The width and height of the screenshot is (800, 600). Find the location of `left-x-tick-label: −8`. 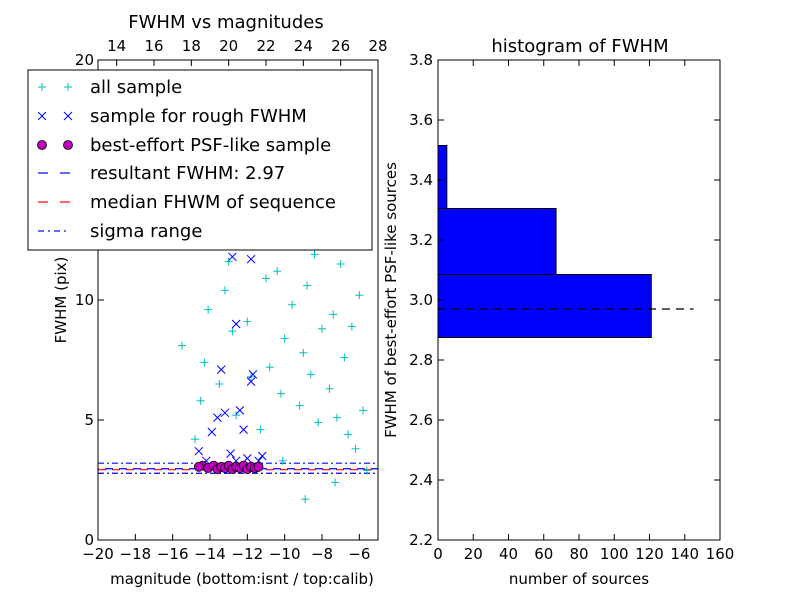

left-x-tick-label: −8 is located at coordinates (322, 554).